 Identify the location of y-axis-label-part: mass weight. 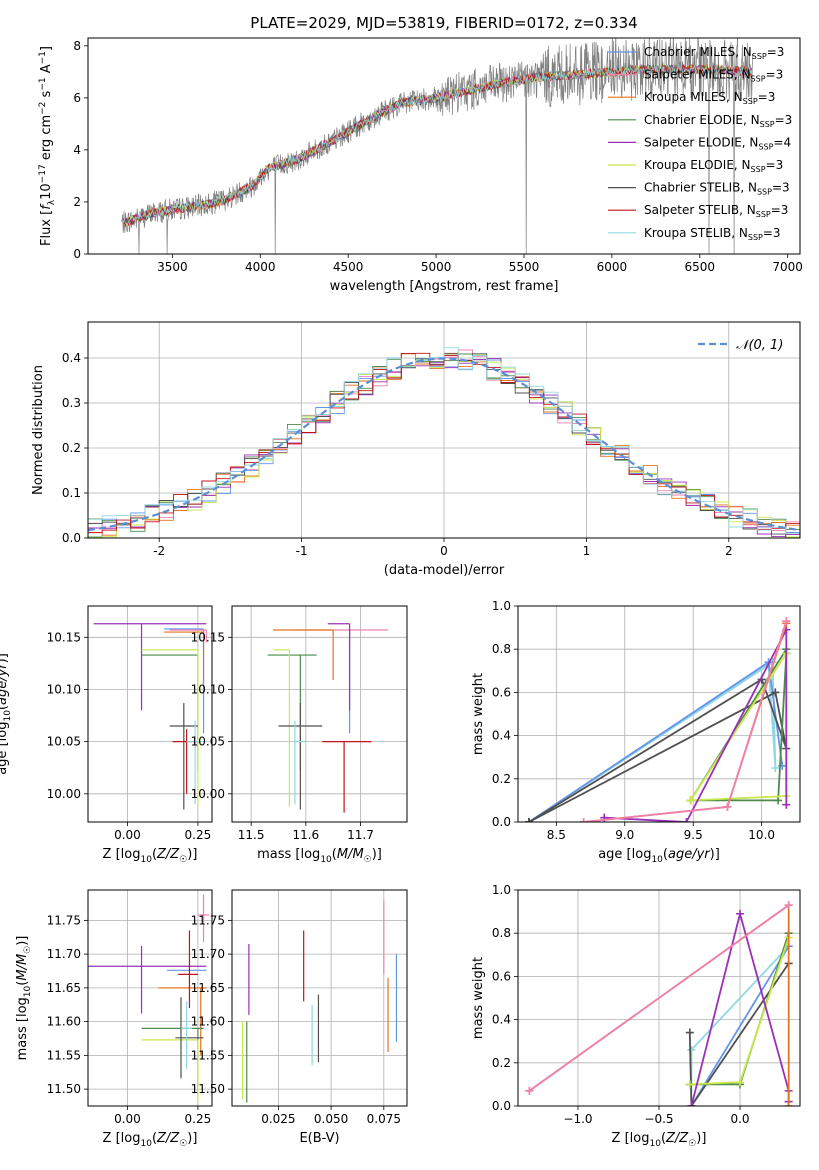
(478, 998).